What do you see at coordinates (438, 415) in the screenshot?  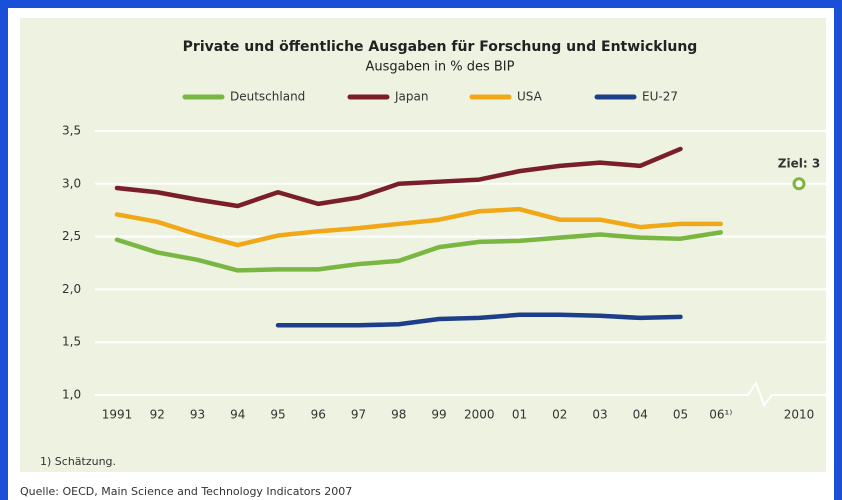 I see `x-tick-label: 99` at bounding box center [438, 415].